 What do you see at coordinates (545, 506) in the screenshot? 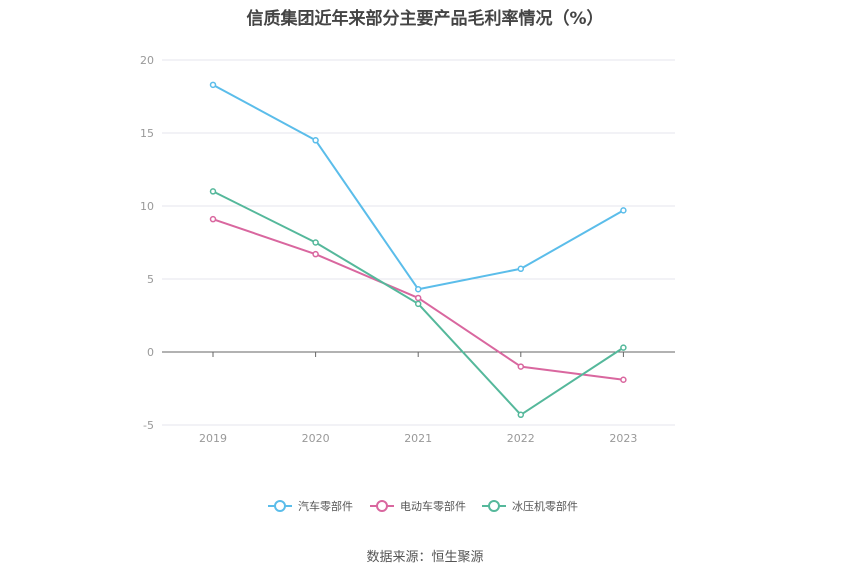
I see `legend-label: 冰压机零部件` at bounding box center [545, 506].